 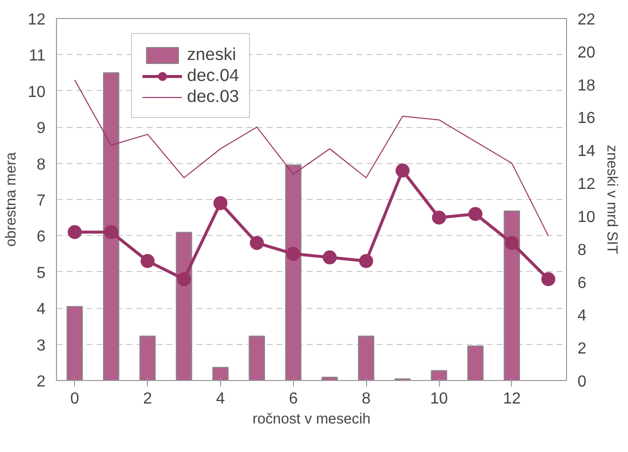 I want to click on y2-tick-label: 2, so click(x=582, y=349).